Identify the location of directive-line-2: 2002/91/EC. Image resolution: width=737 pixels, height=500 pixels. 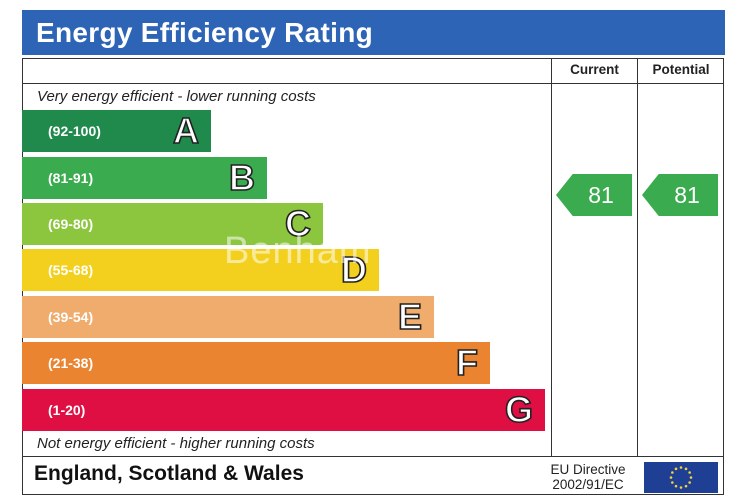
(588, 484).